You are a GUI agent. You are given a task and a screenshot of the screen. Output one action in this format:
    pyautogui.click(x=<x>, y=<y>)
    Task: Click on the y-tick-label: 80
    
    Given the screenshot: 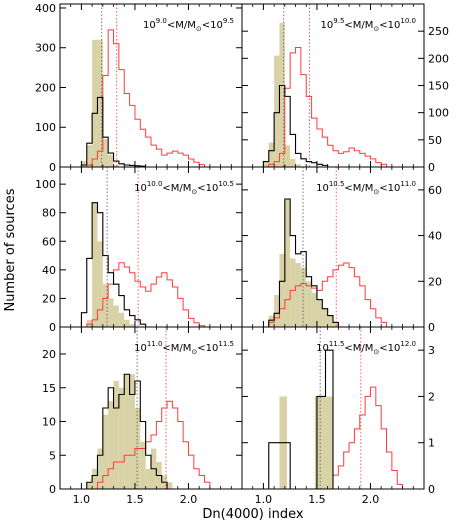 What is the action you would take?
    pyautogui.click(x=49, y=213)
    